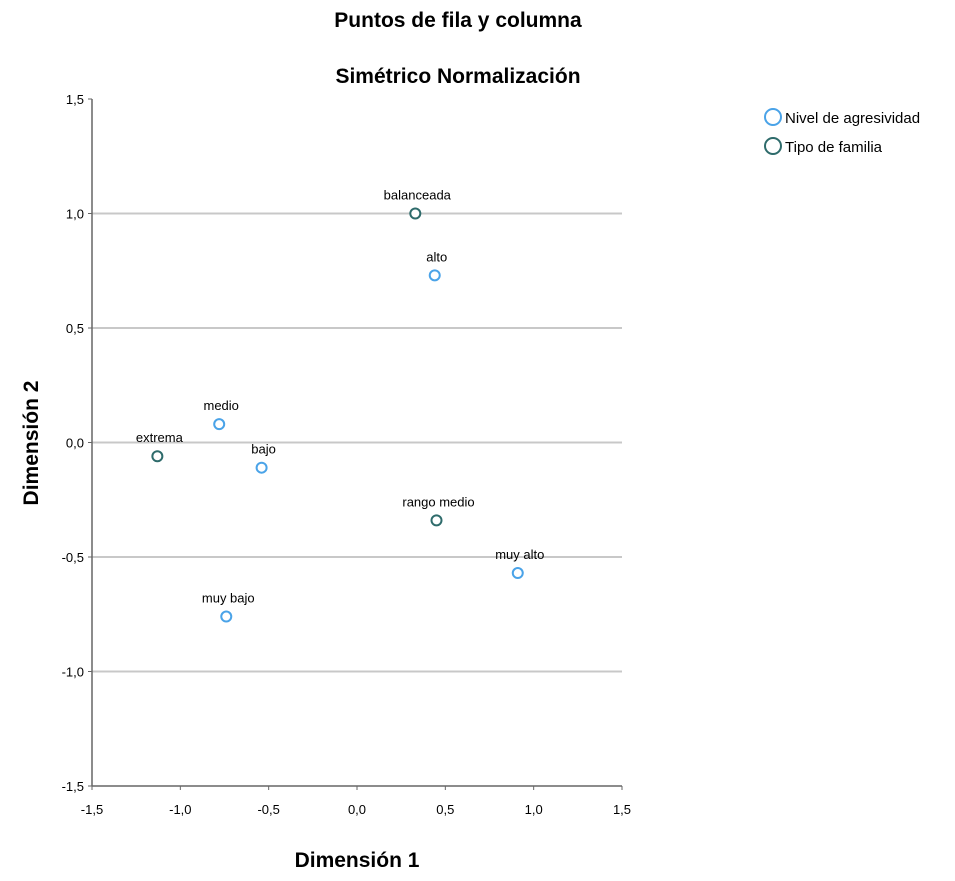  Describe the element at coordinates (31, 443) in the screenshot. I see `y-axis-title: Dimensión 2` at that location.